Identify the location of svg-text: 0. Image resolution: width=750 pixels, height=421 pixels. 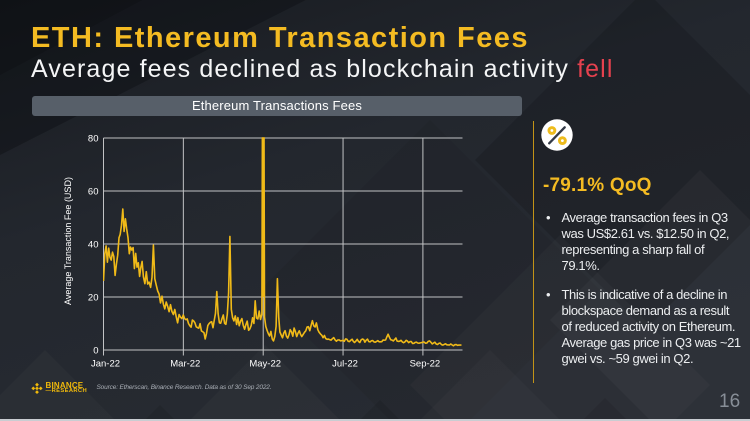
(95, 350).